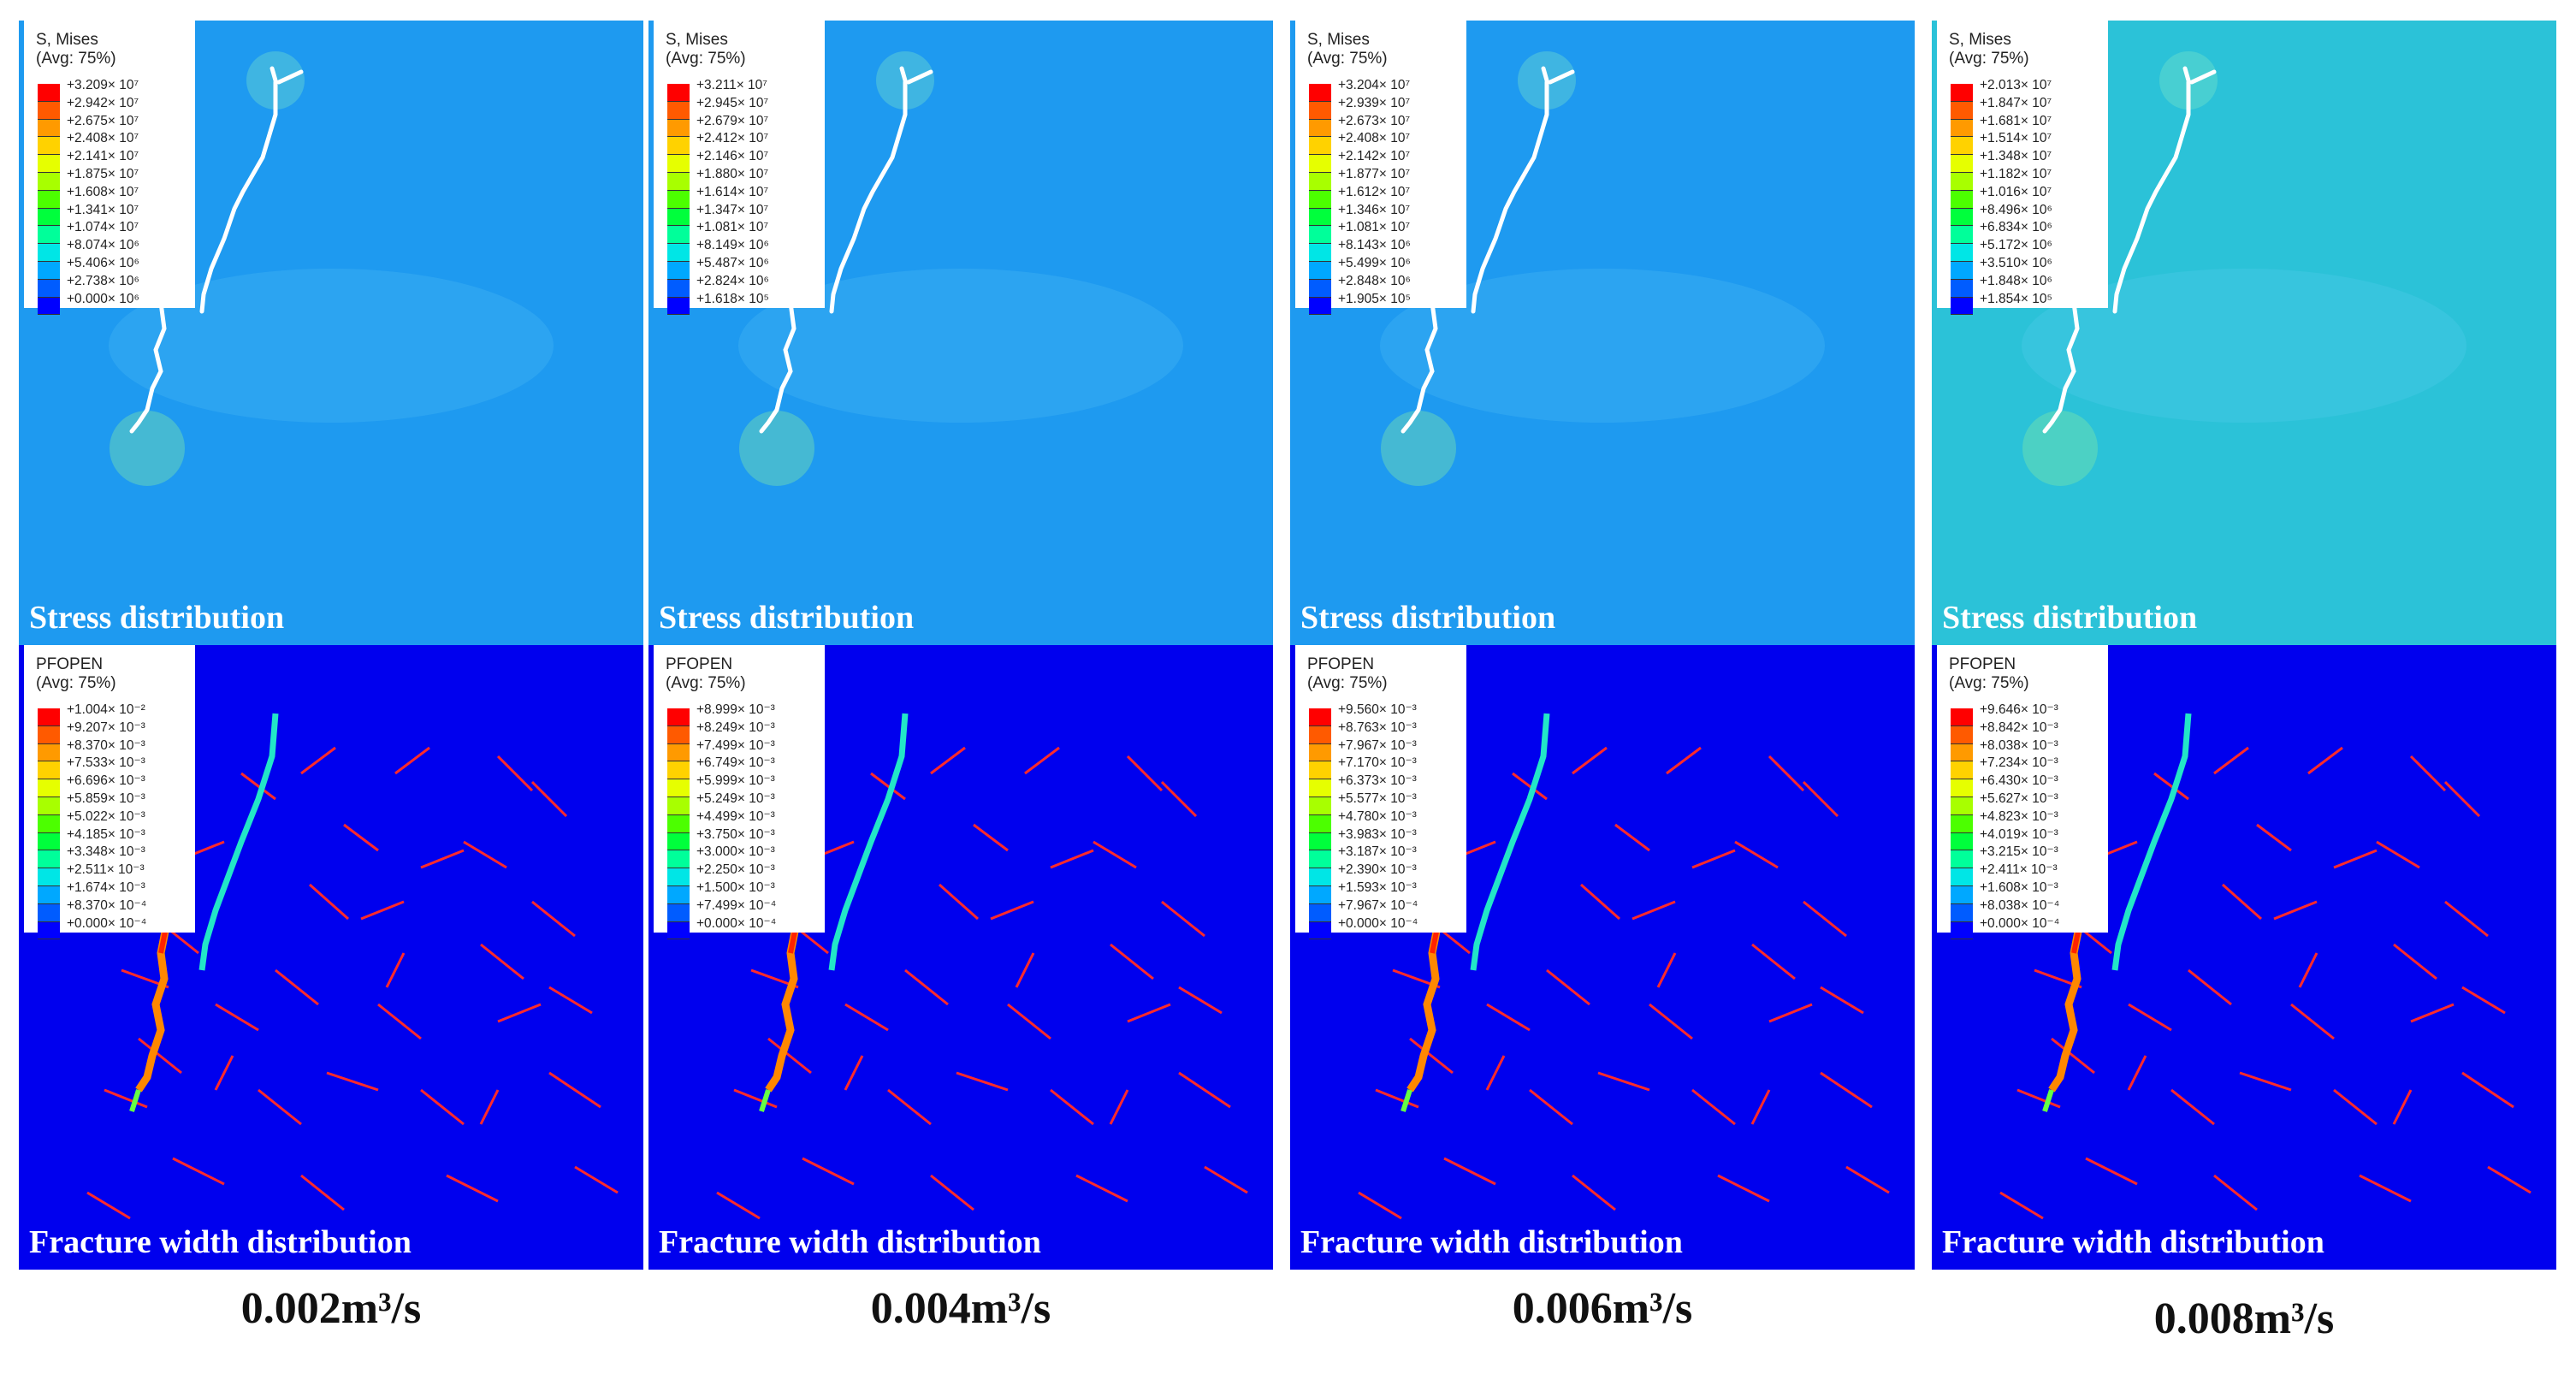  I want to click on legend-subtitle: (Avg: 75%), so click(76, 59).